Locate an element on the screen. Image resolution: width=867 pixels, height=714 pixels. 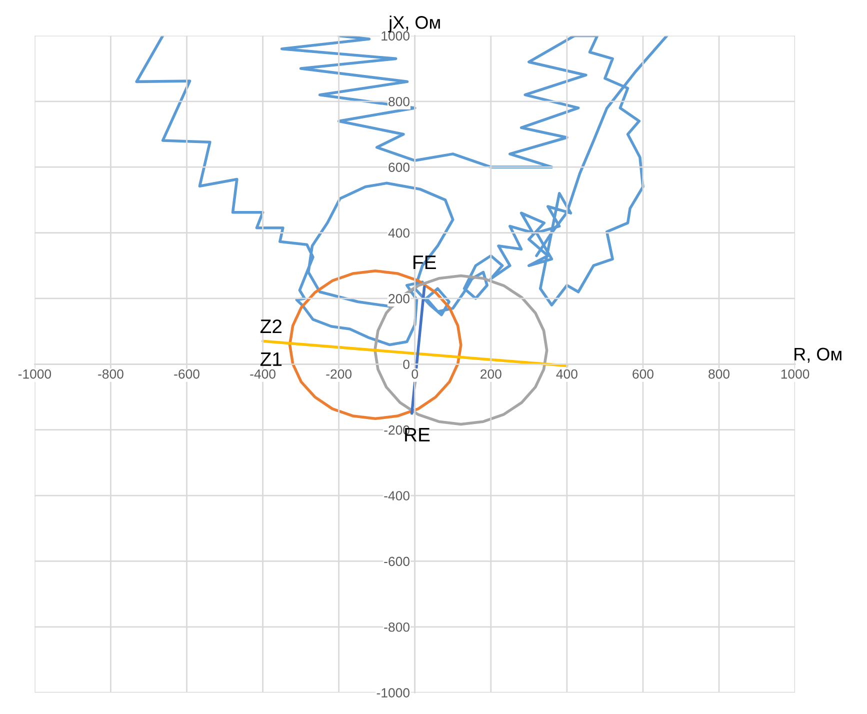
y-axis-title: jX, Ом is located at coordinates (414, 24).